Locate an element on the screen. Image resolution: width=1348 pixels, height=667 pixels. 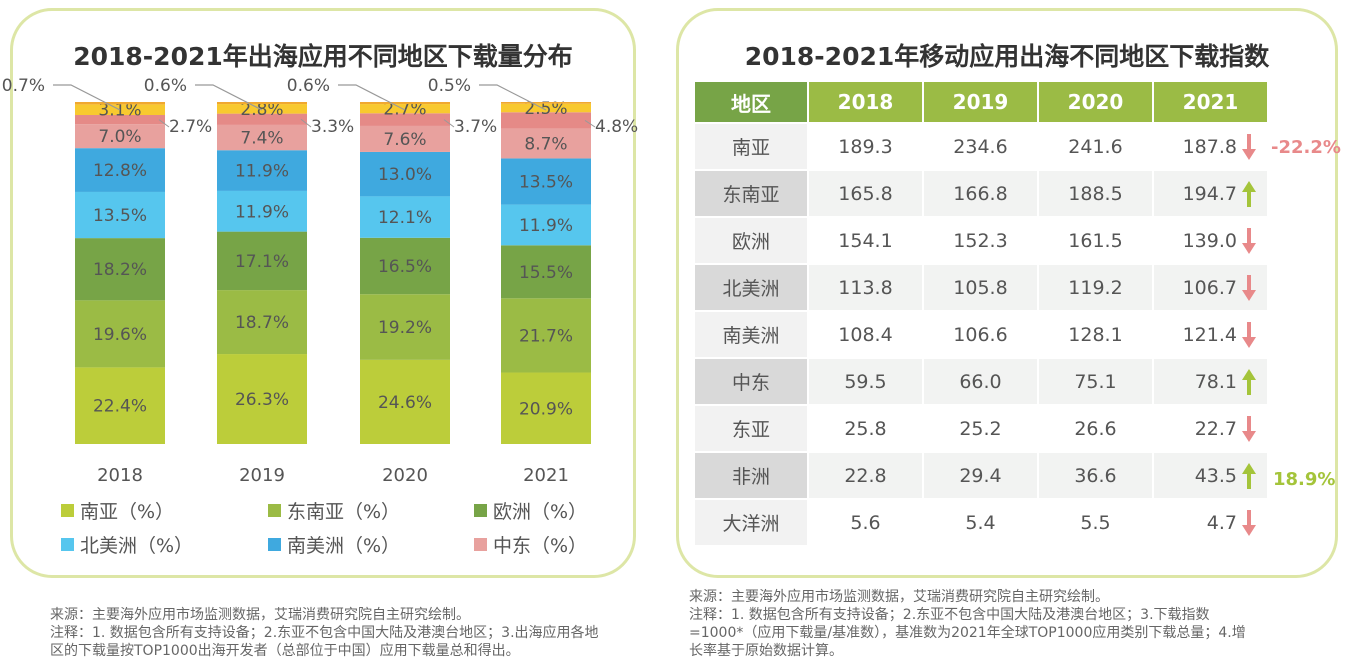
legend-item: 南美洲（%） is located at coordinates (334, 544).